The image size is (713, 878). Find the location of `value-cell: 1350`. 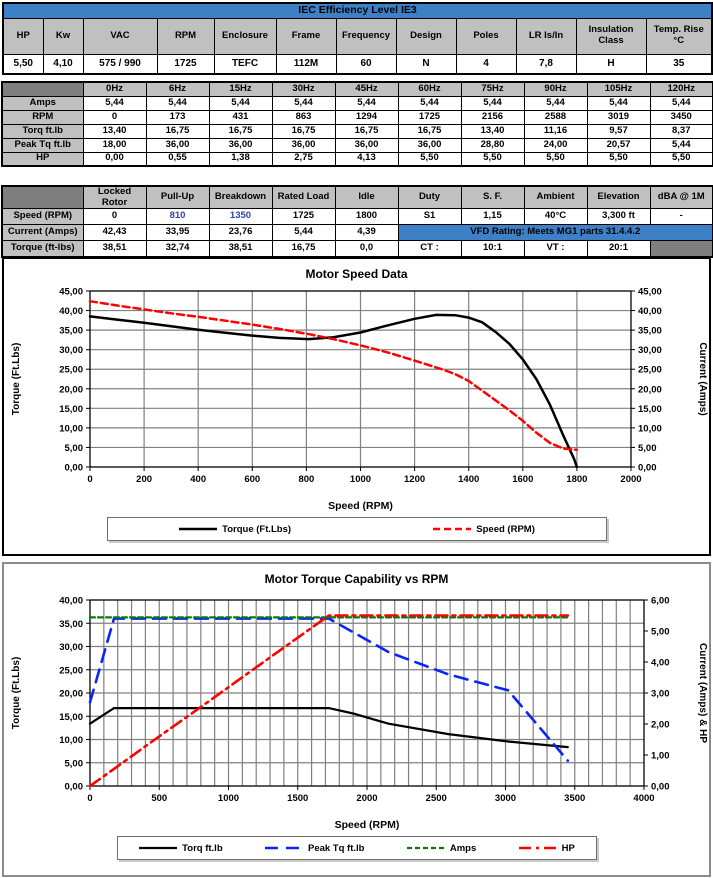

value-cell: 1350 is located at coordinates (240, 217).